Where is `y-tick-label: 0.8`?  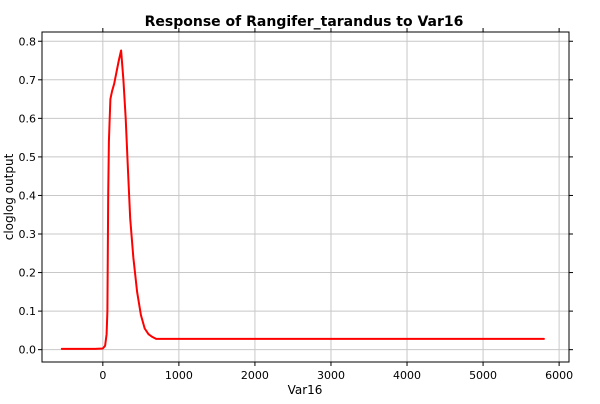 y-tick-label: 0.8 is located at coordinates (28, 41).